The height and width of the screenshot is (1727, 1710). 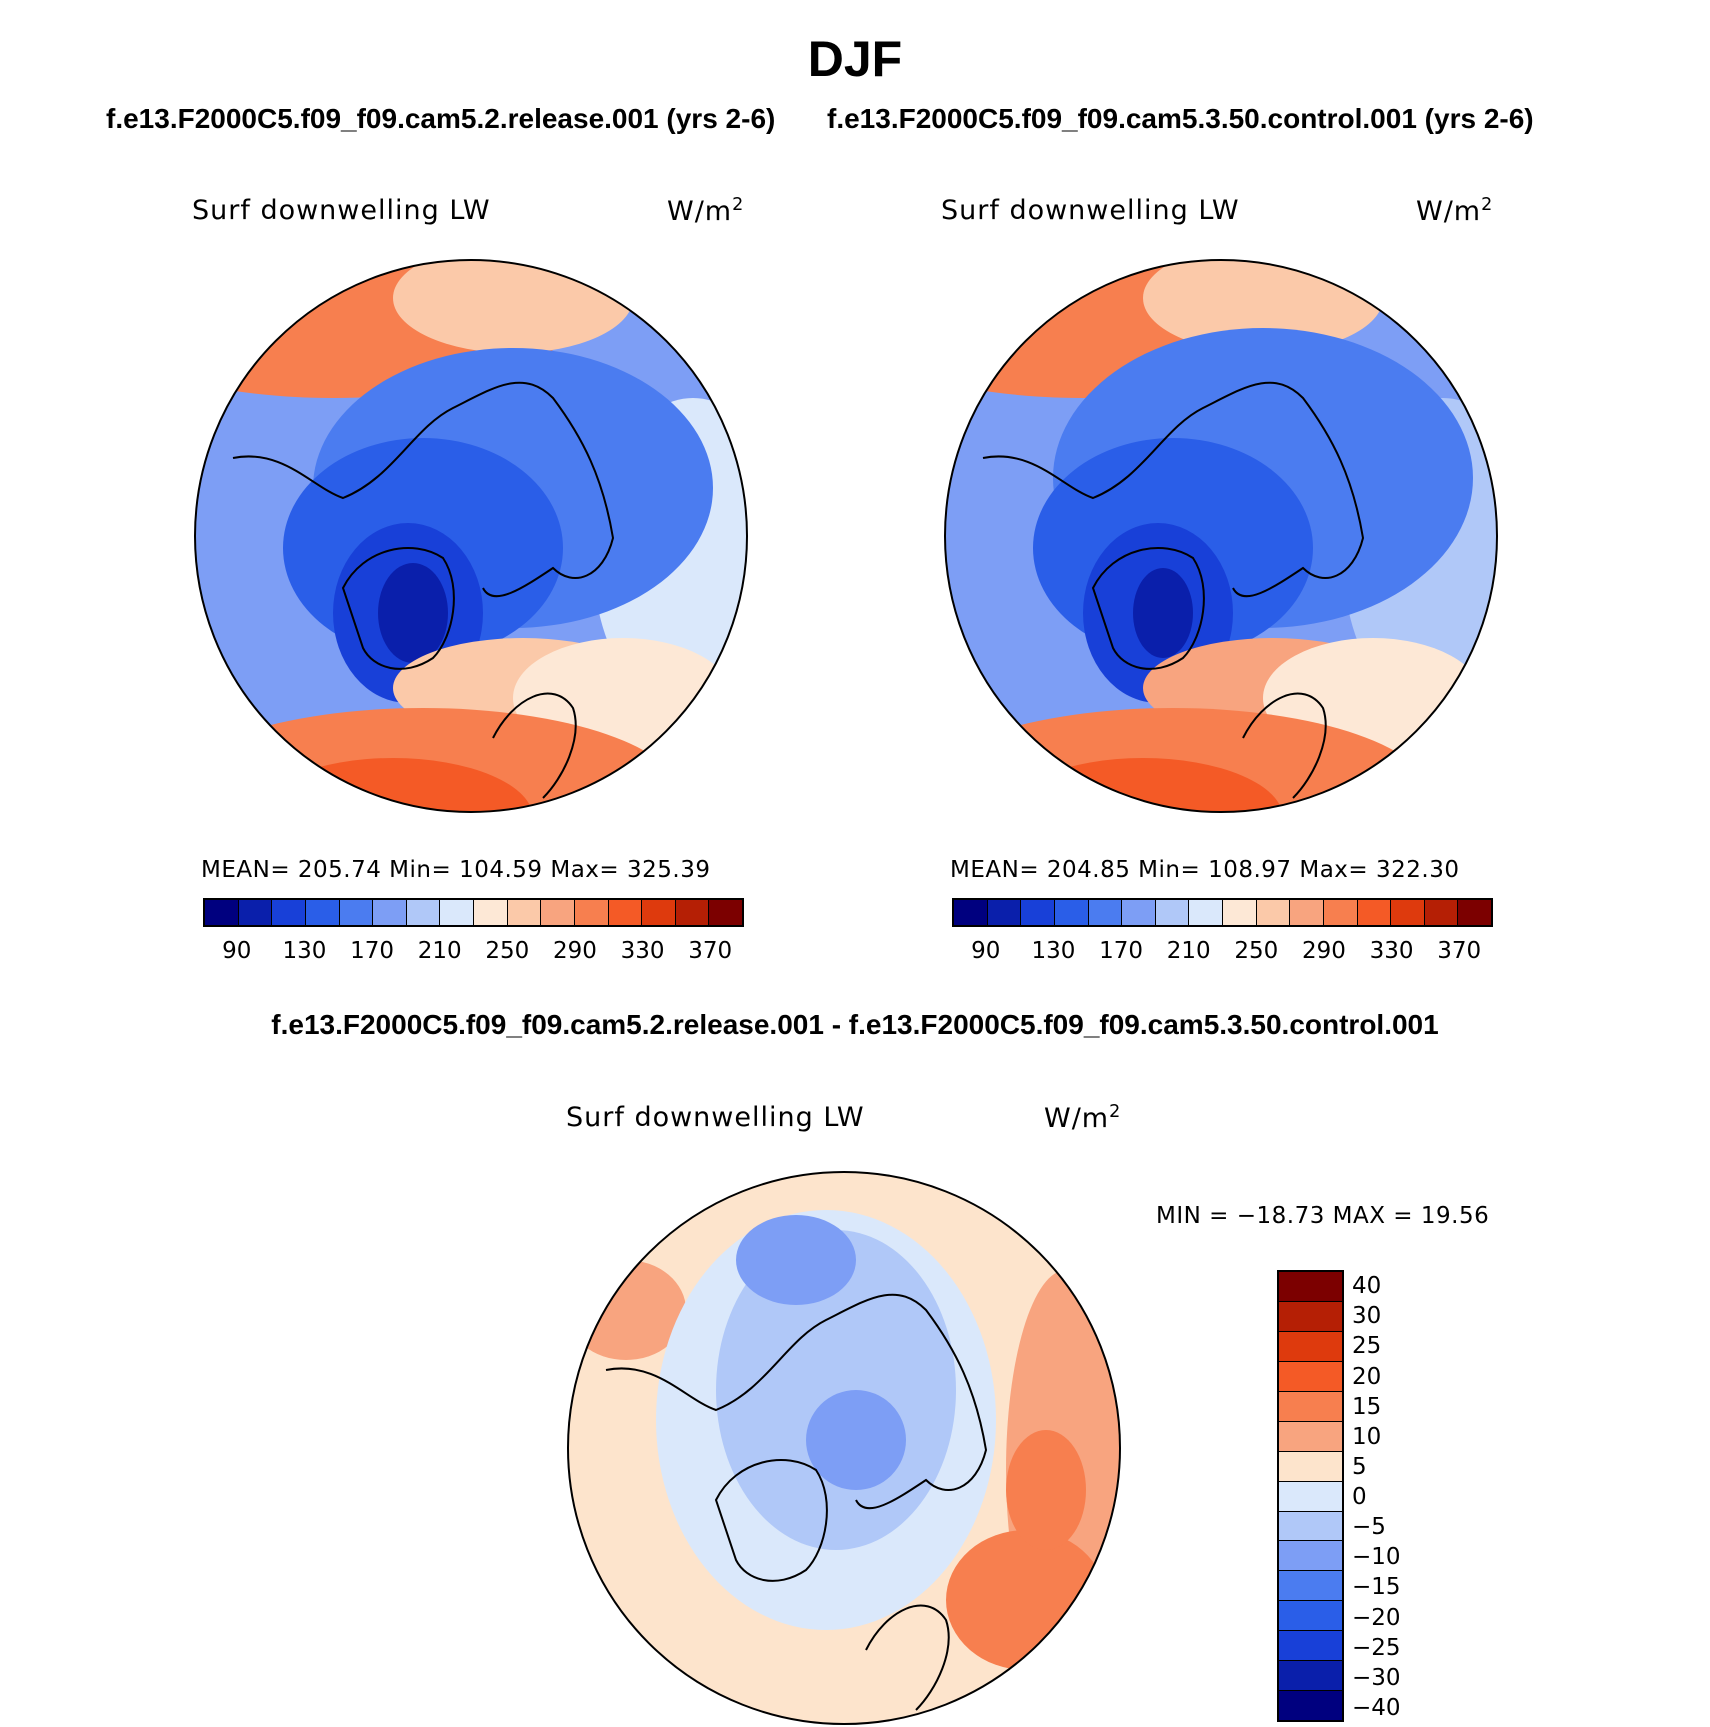 I want to click on colorbar-tick-label: −20, so click(x=1376, y=1617).